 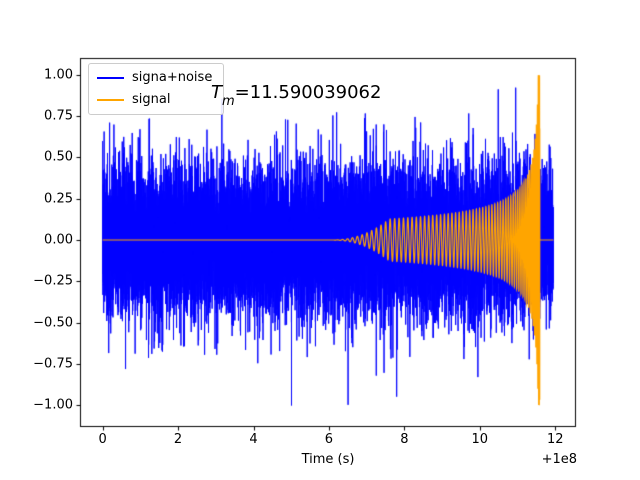 What do you see at coordinates (555, 439) in the screenshot?
I see `x-tick-label: 12` at bounding box center [555, 439].